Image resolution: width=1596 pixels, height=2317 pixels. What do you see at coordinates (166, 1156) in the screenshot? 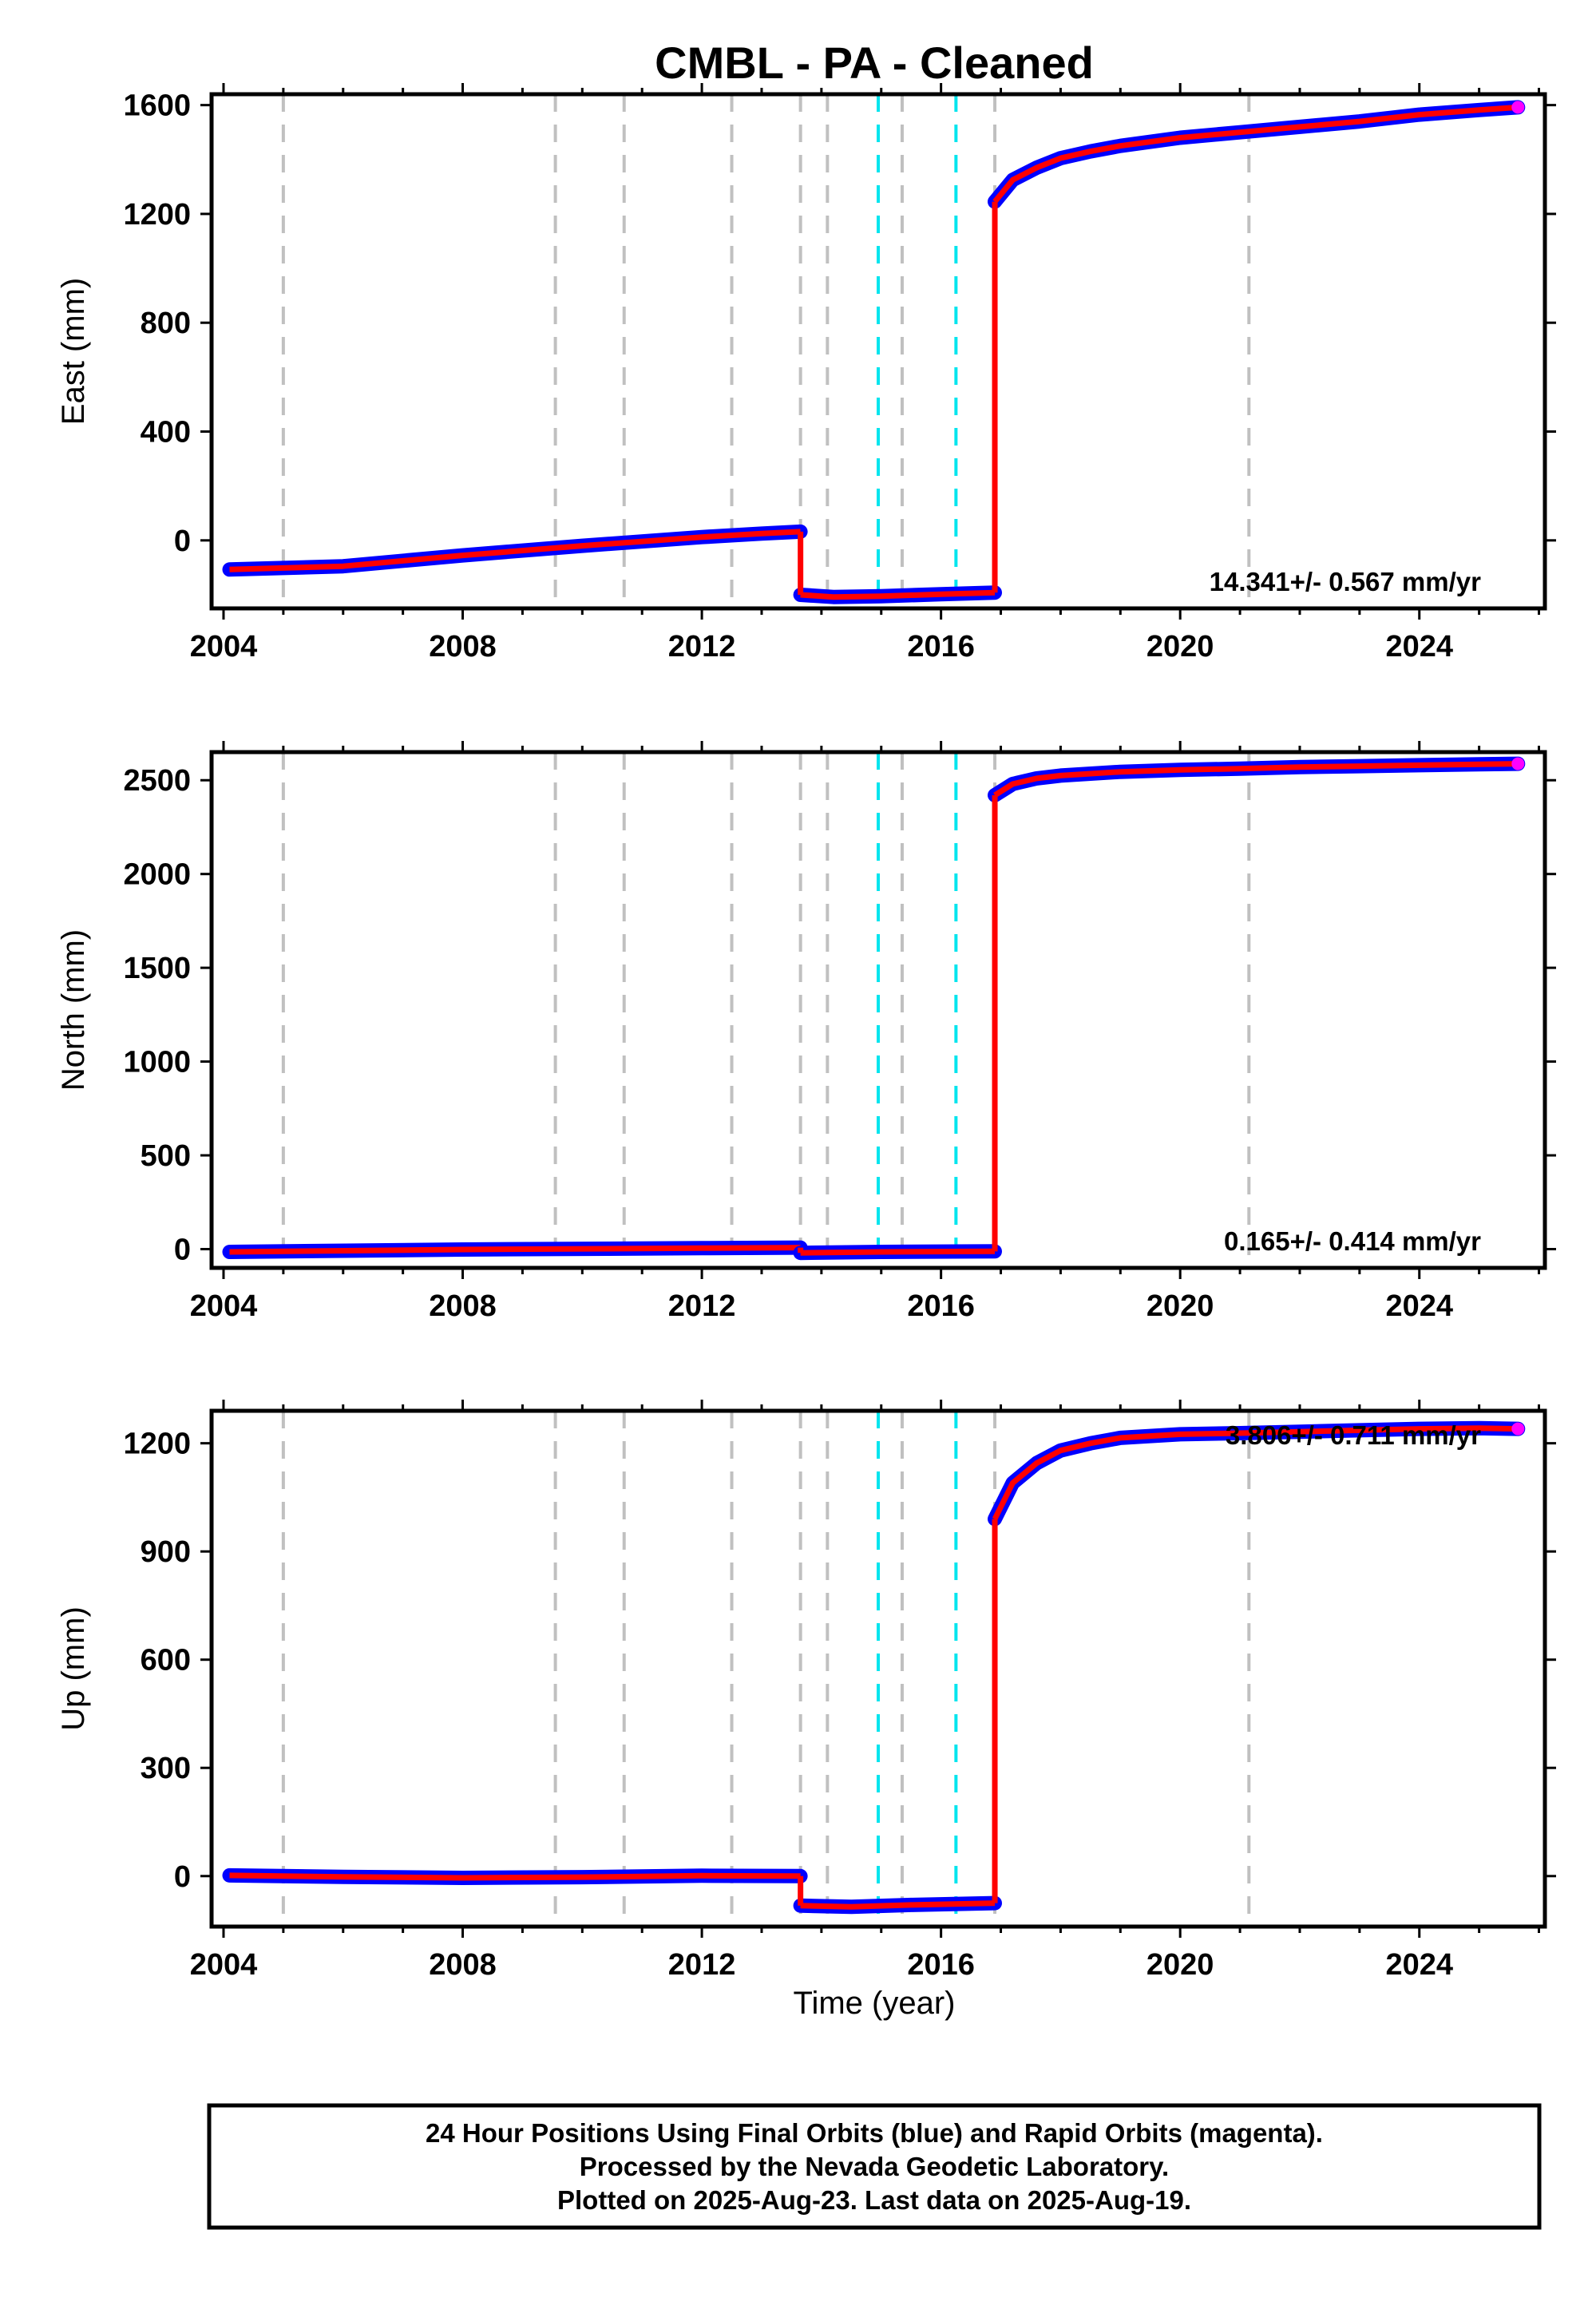
I see `y-tick-label: 500` at bounding box center [166, 1156].